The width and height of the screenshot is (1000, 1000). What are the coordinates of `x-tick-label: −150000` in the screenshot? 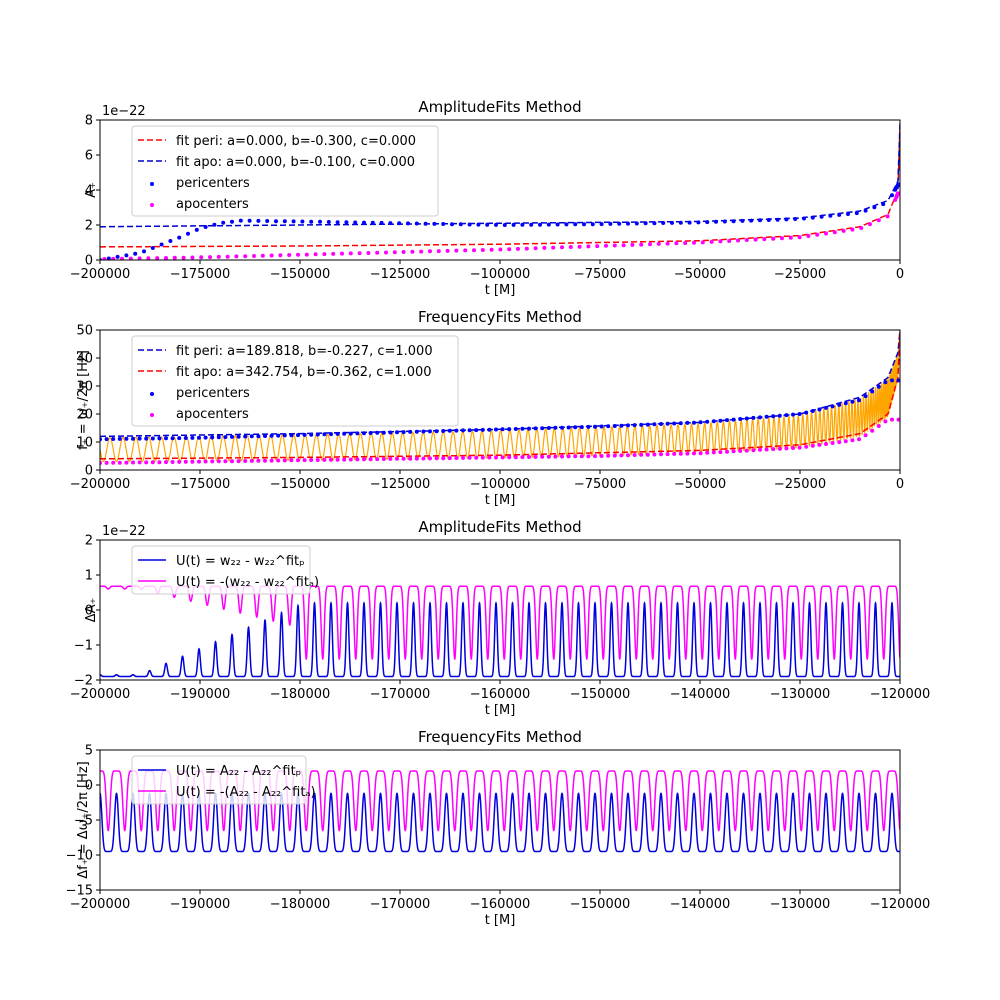 It's located at (600, 694).